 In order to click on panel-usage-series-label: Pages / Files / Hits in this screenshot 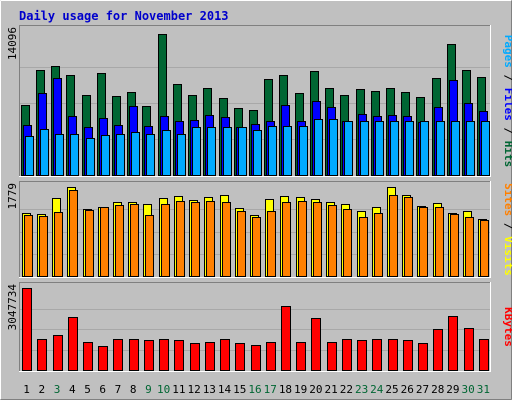, I will do `click(507, 101)`.